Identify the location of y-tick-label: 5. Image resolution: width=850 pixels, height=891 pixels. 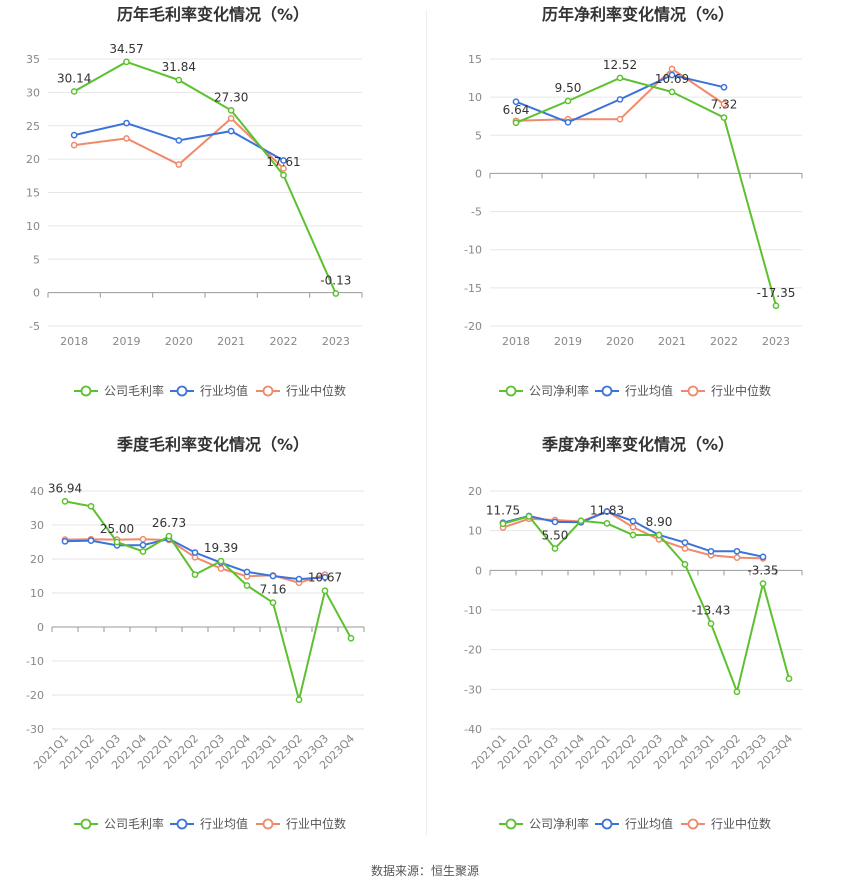
(478, 135).